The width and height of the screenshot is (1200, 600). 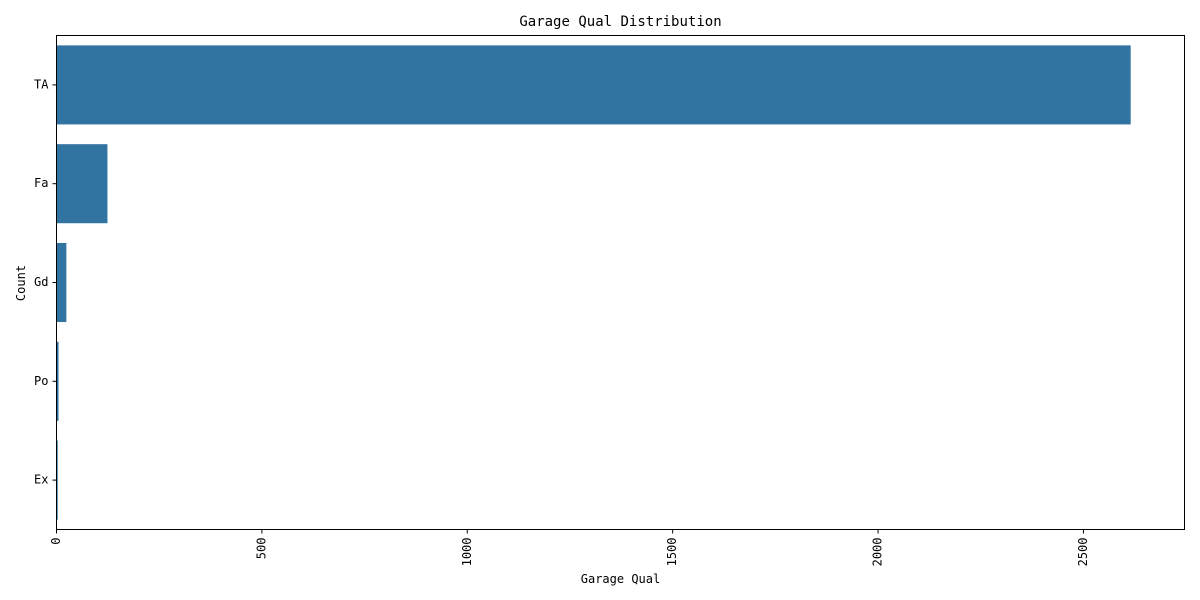 What do you see at coordinates (620, 579) in the screenshot?
I see `x-axis-label: Garage Qual` at bounding box center [620, 579].